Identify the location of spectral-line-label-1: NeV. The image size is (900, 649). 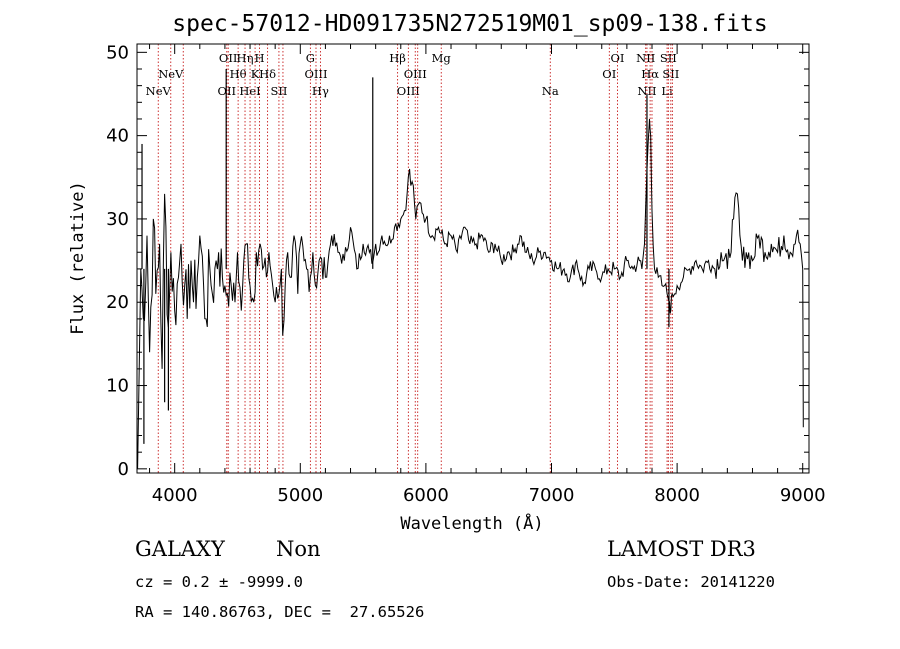
(171, 74).